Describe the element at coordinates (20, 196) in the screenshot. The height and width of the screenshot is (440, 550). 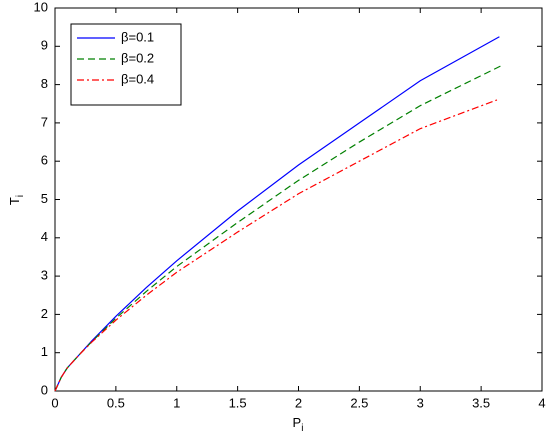
I see `y-axis-label-sub: i` at that location.